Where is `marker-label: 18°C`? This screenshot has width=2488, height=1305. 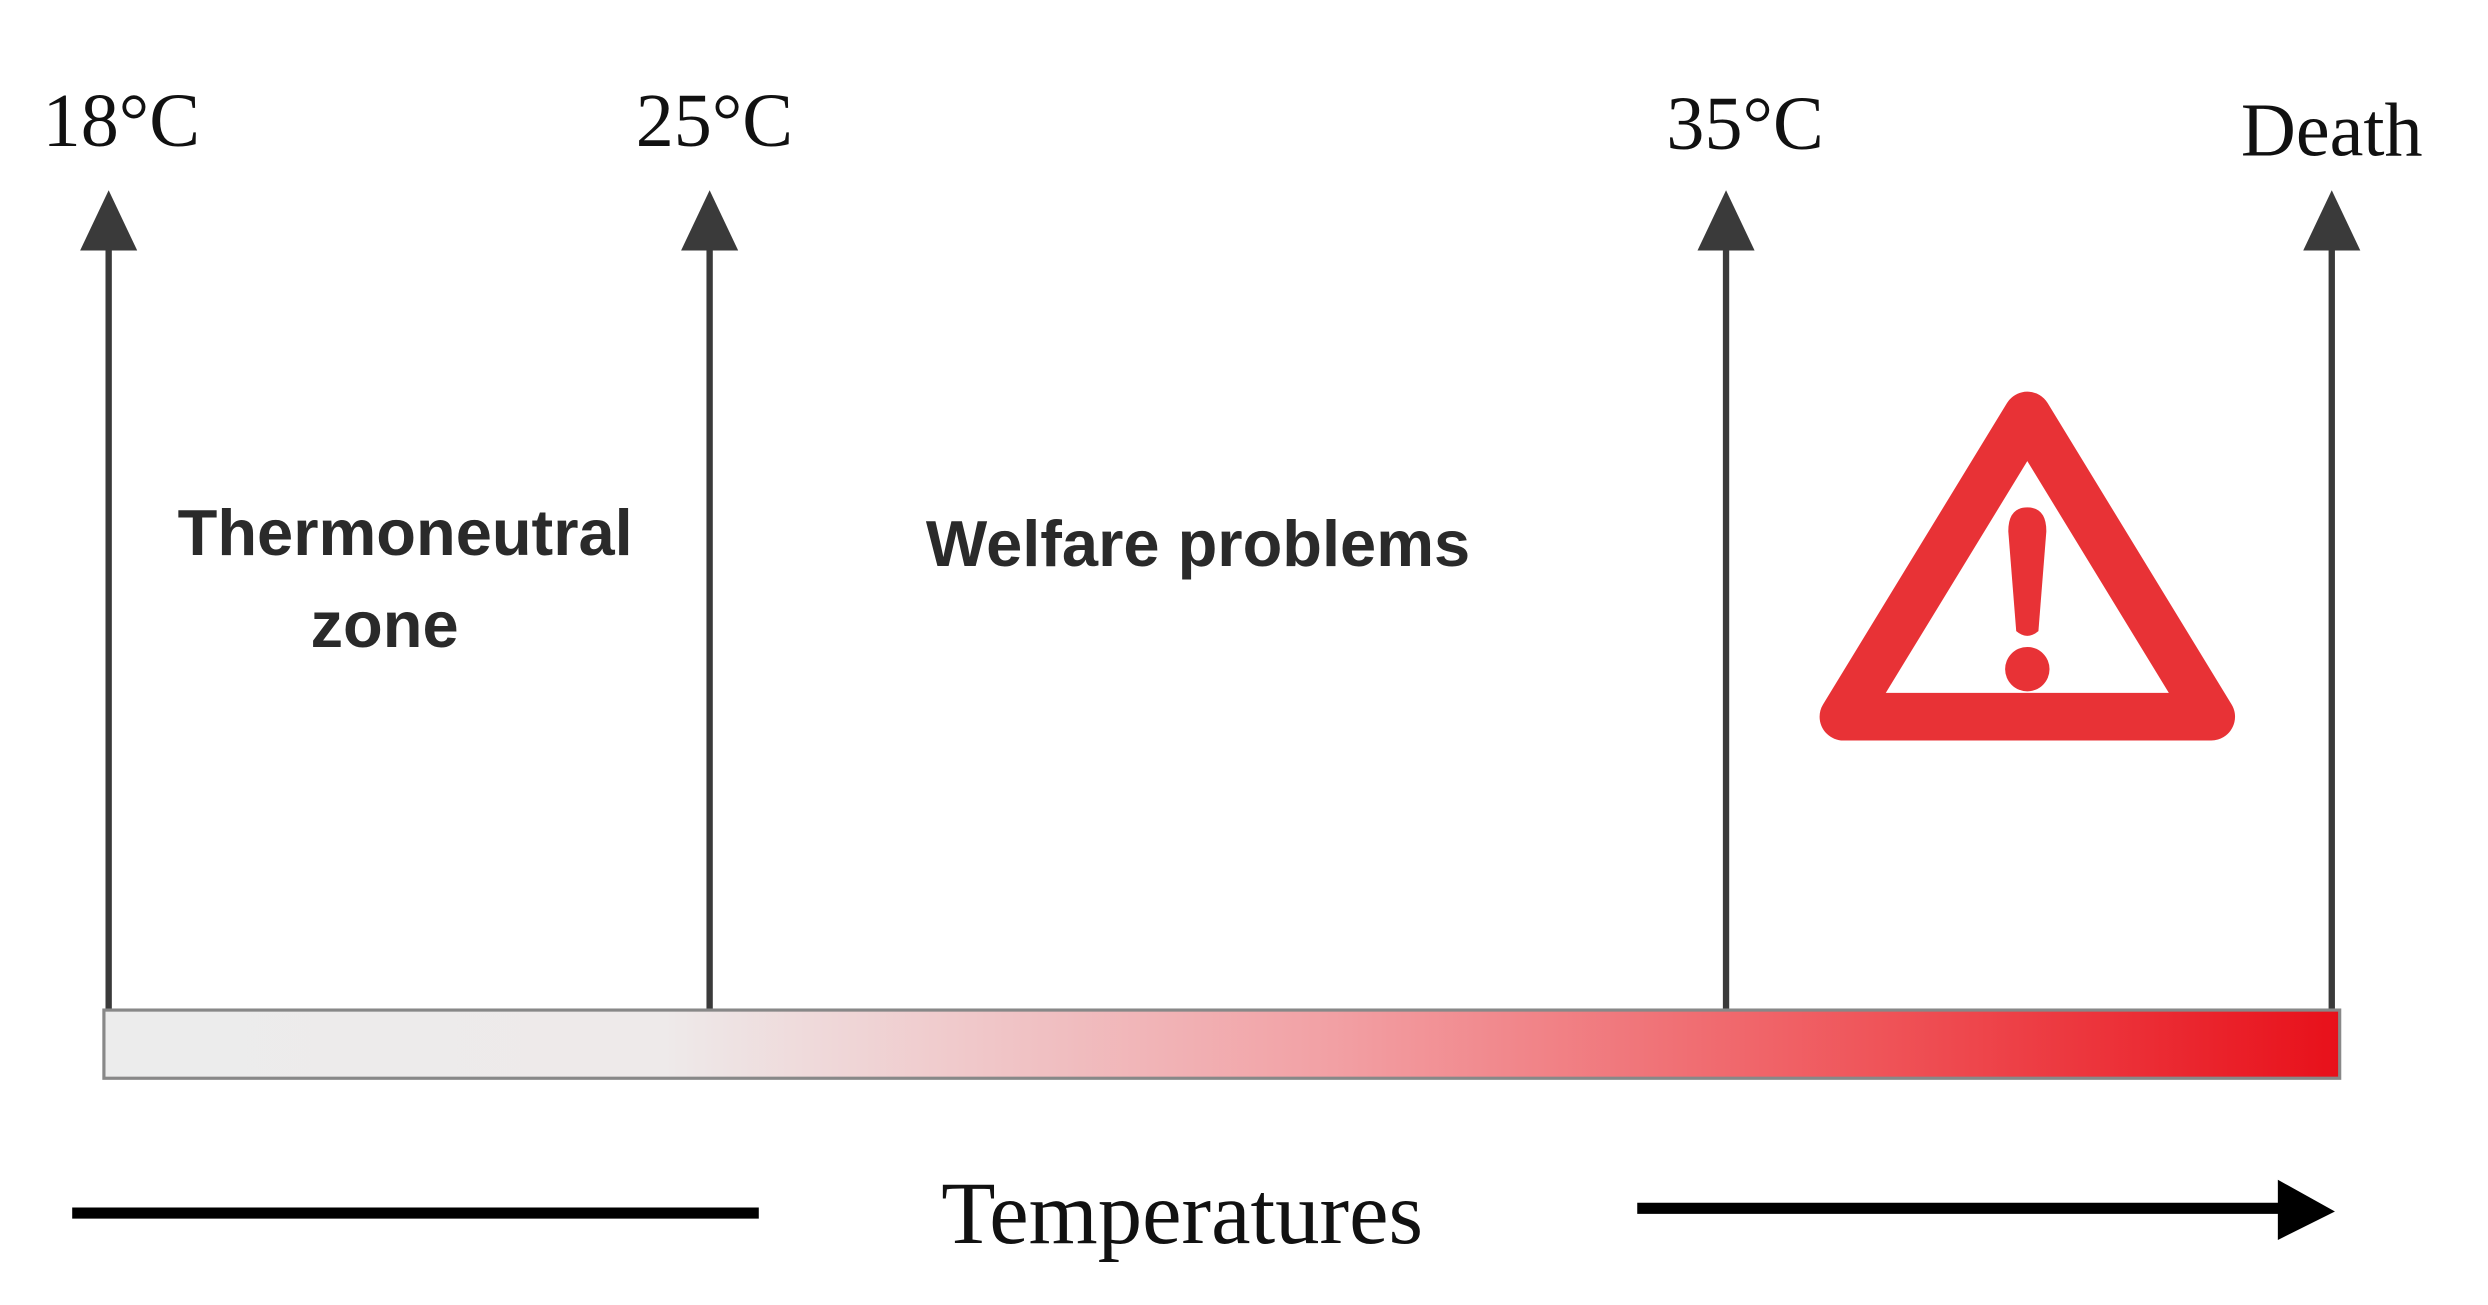 marker-label: 18°C is located at coordinates (121, 121).